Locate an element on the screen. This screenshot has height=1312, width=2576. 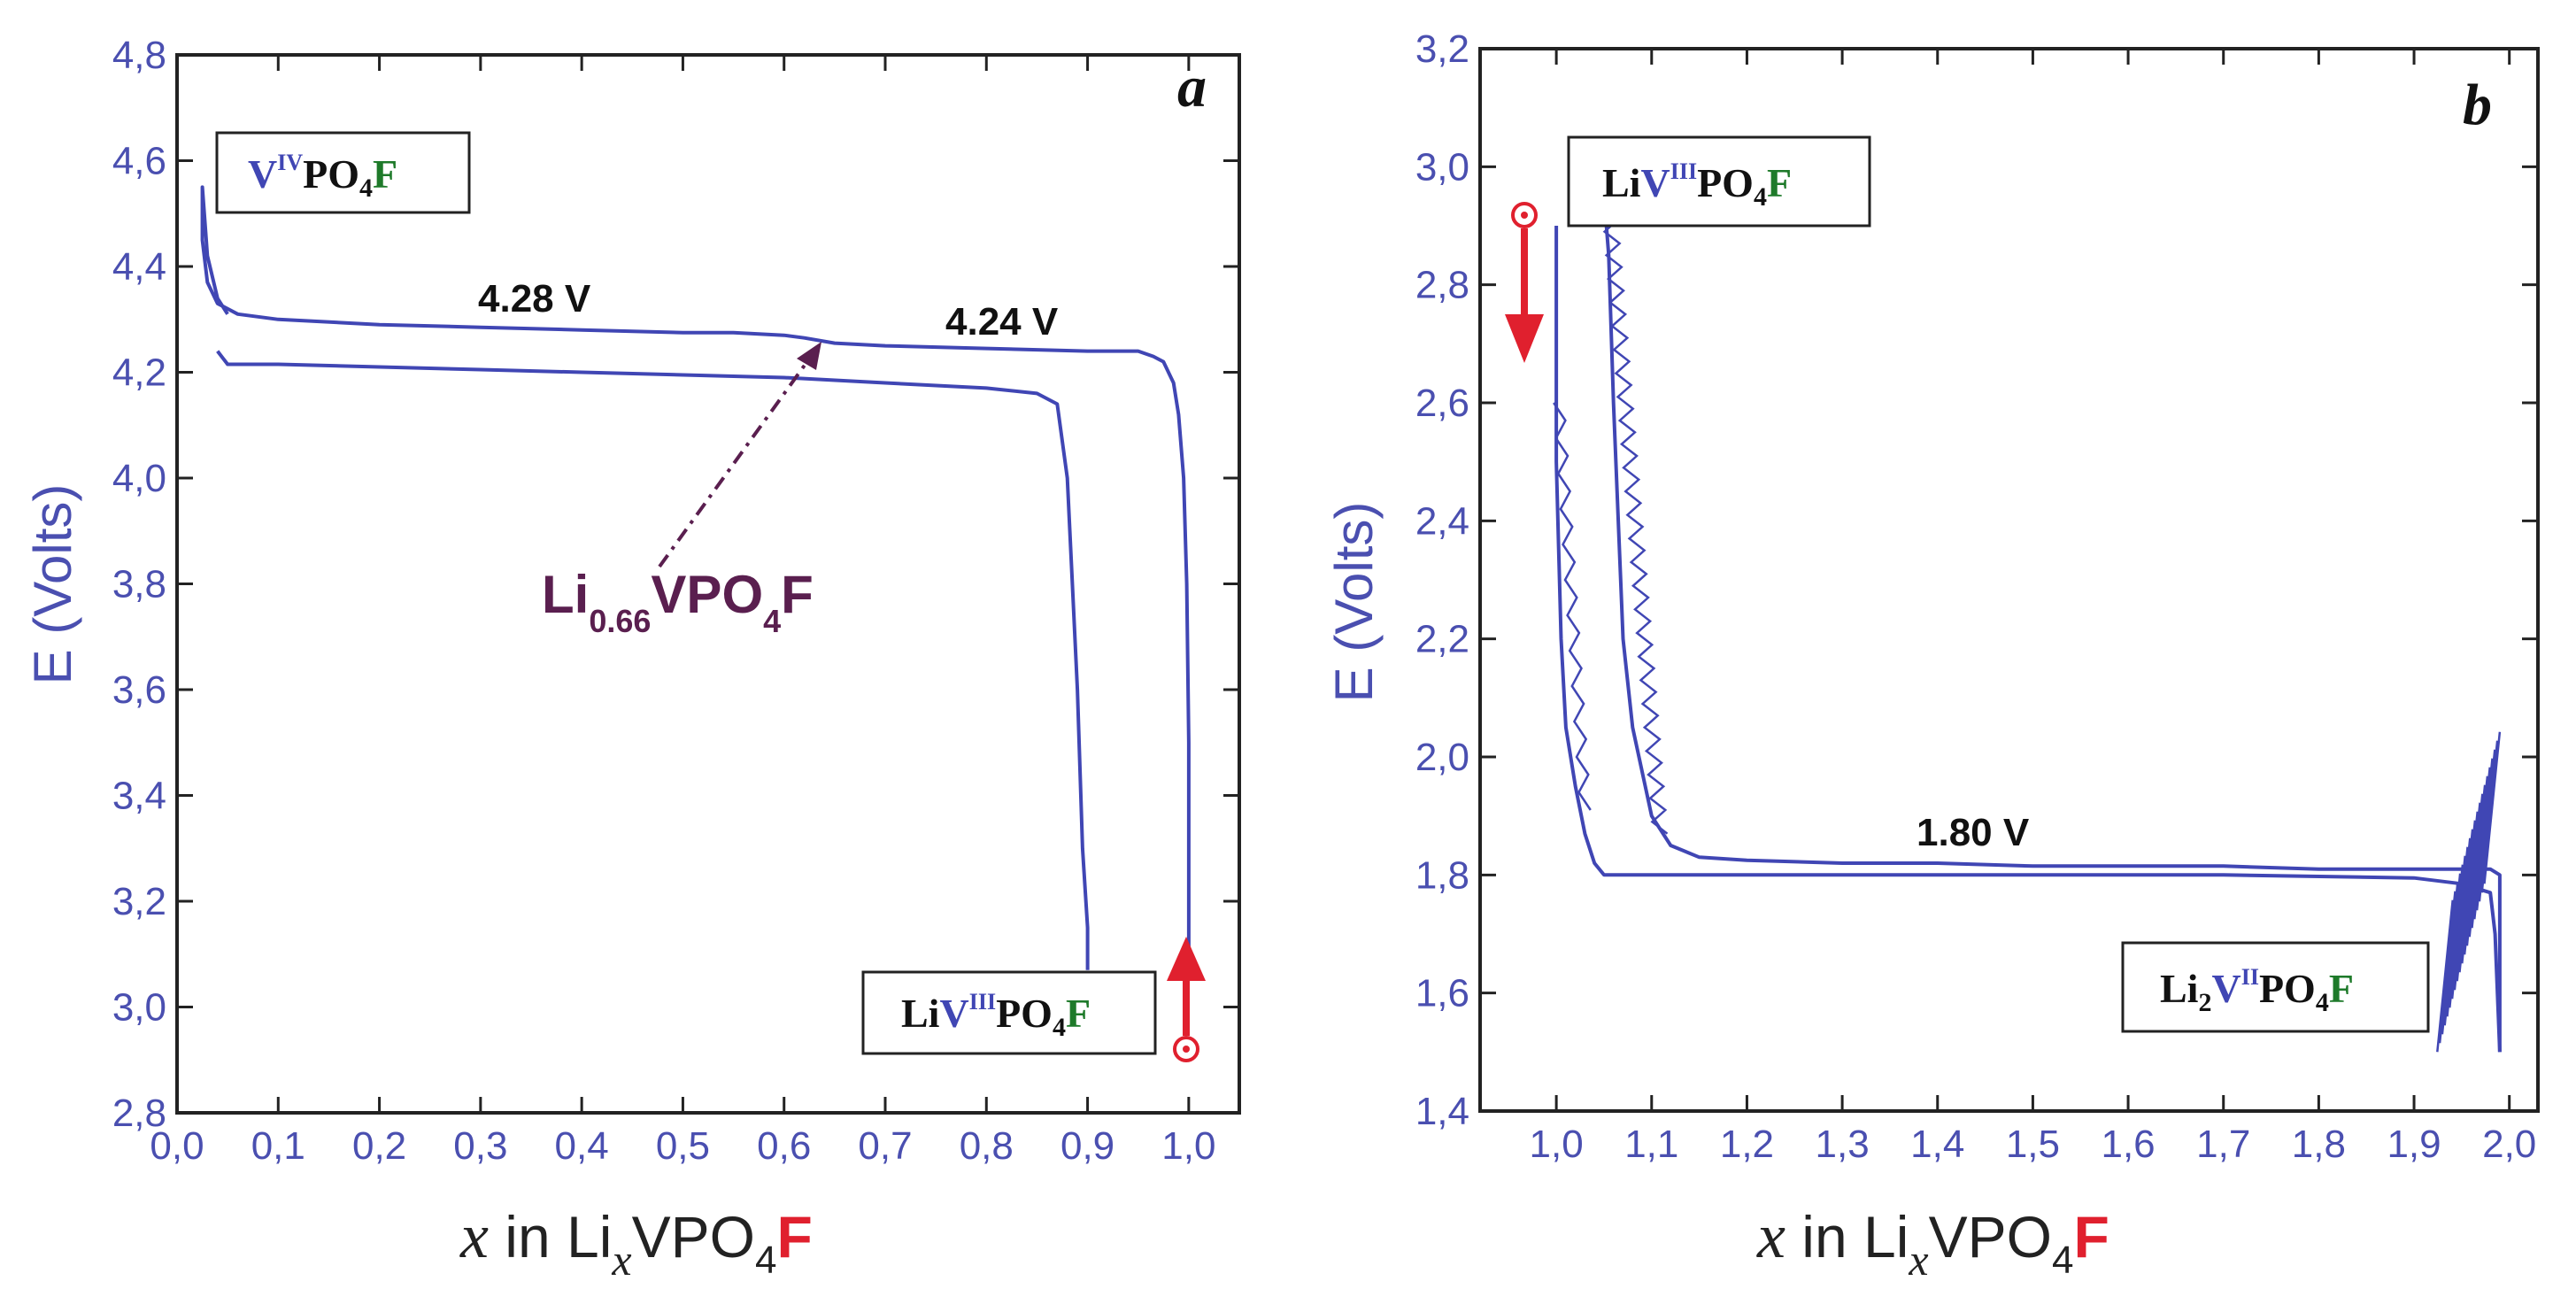
li066-vpo: VPO is located at coordinates (707, 594).